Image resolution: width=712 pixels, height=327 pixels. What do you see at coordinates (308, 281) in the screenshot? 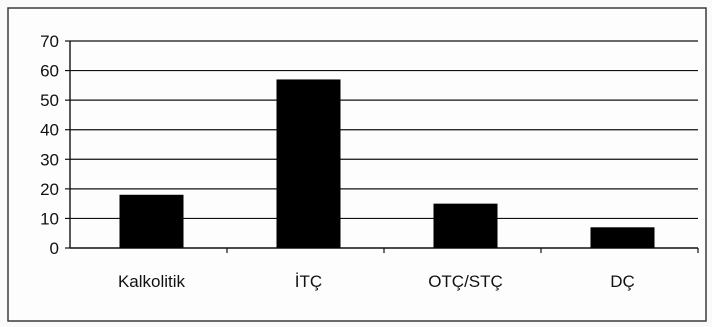
I see `x-category-label: İTÇ` at bounding box center [308, 281].